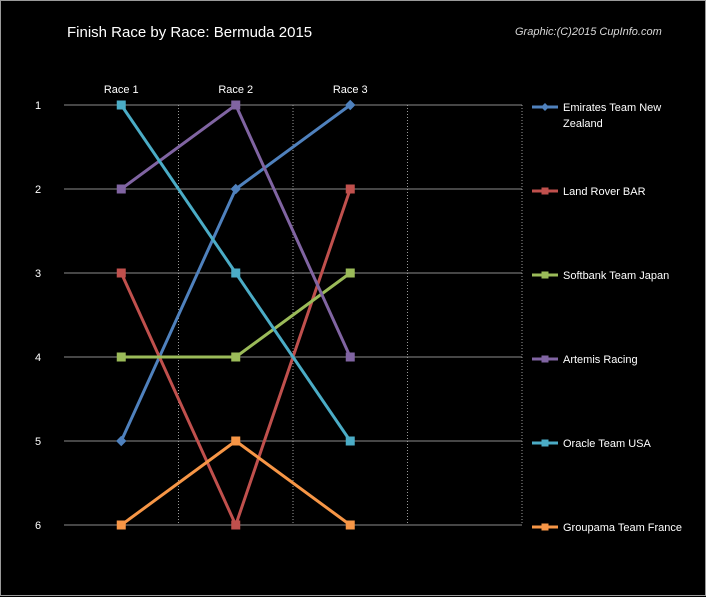  What do you see at coordinates (38, 358) in the screenshot?
I see `y-tick-label: 4` at bounding box center [38, 358].